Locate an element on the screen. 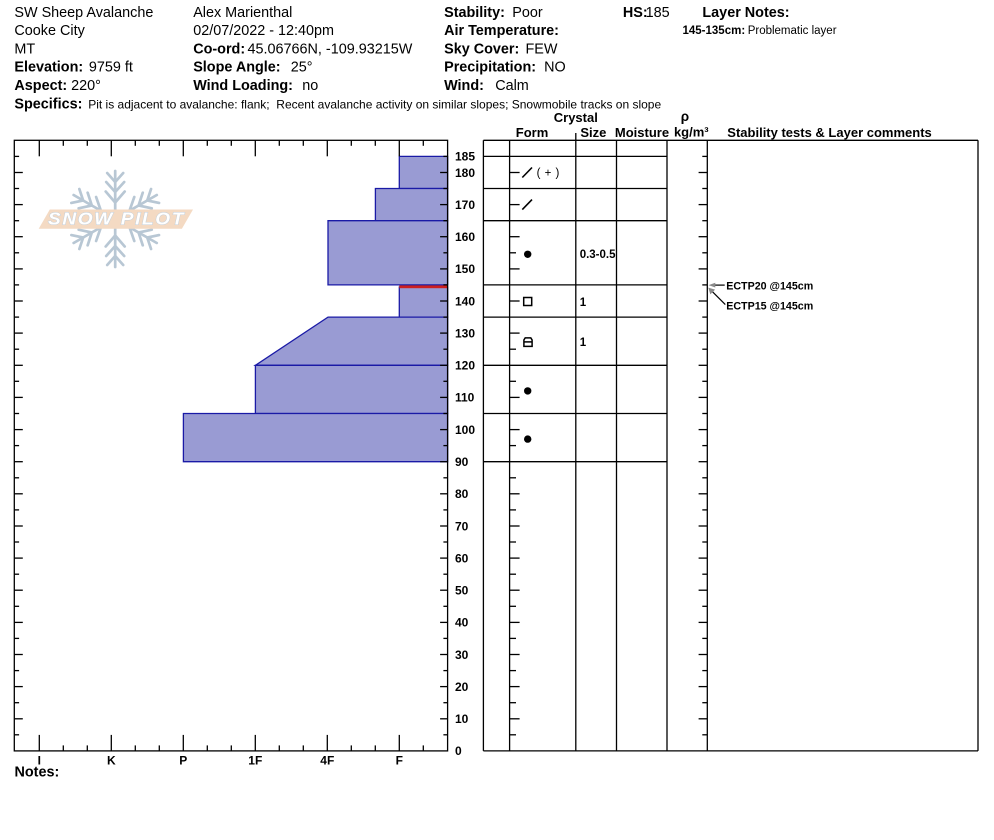 The width and height of the screenshot is (994, 840). svg-text: Slope Angle: is located at coordinates (236, 68).